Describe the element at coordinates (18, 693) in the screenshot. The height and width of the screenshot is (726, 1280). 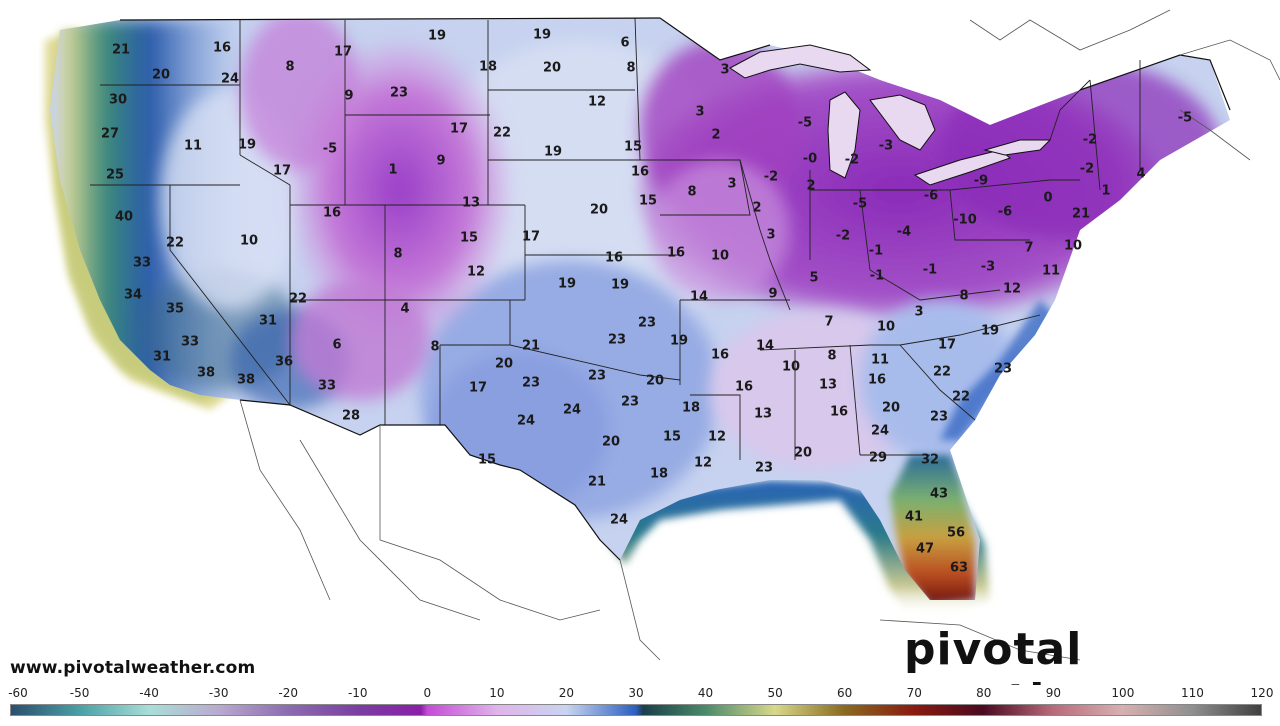
I see `color-scale-tick: -60` at that location.